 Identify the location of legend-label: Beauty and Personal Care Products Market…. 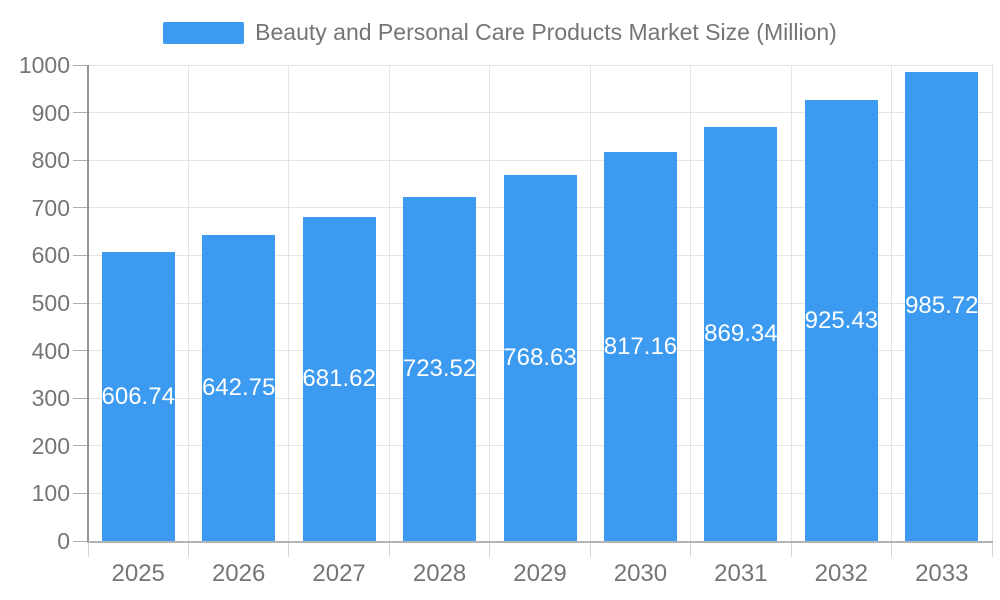
(546, 32).